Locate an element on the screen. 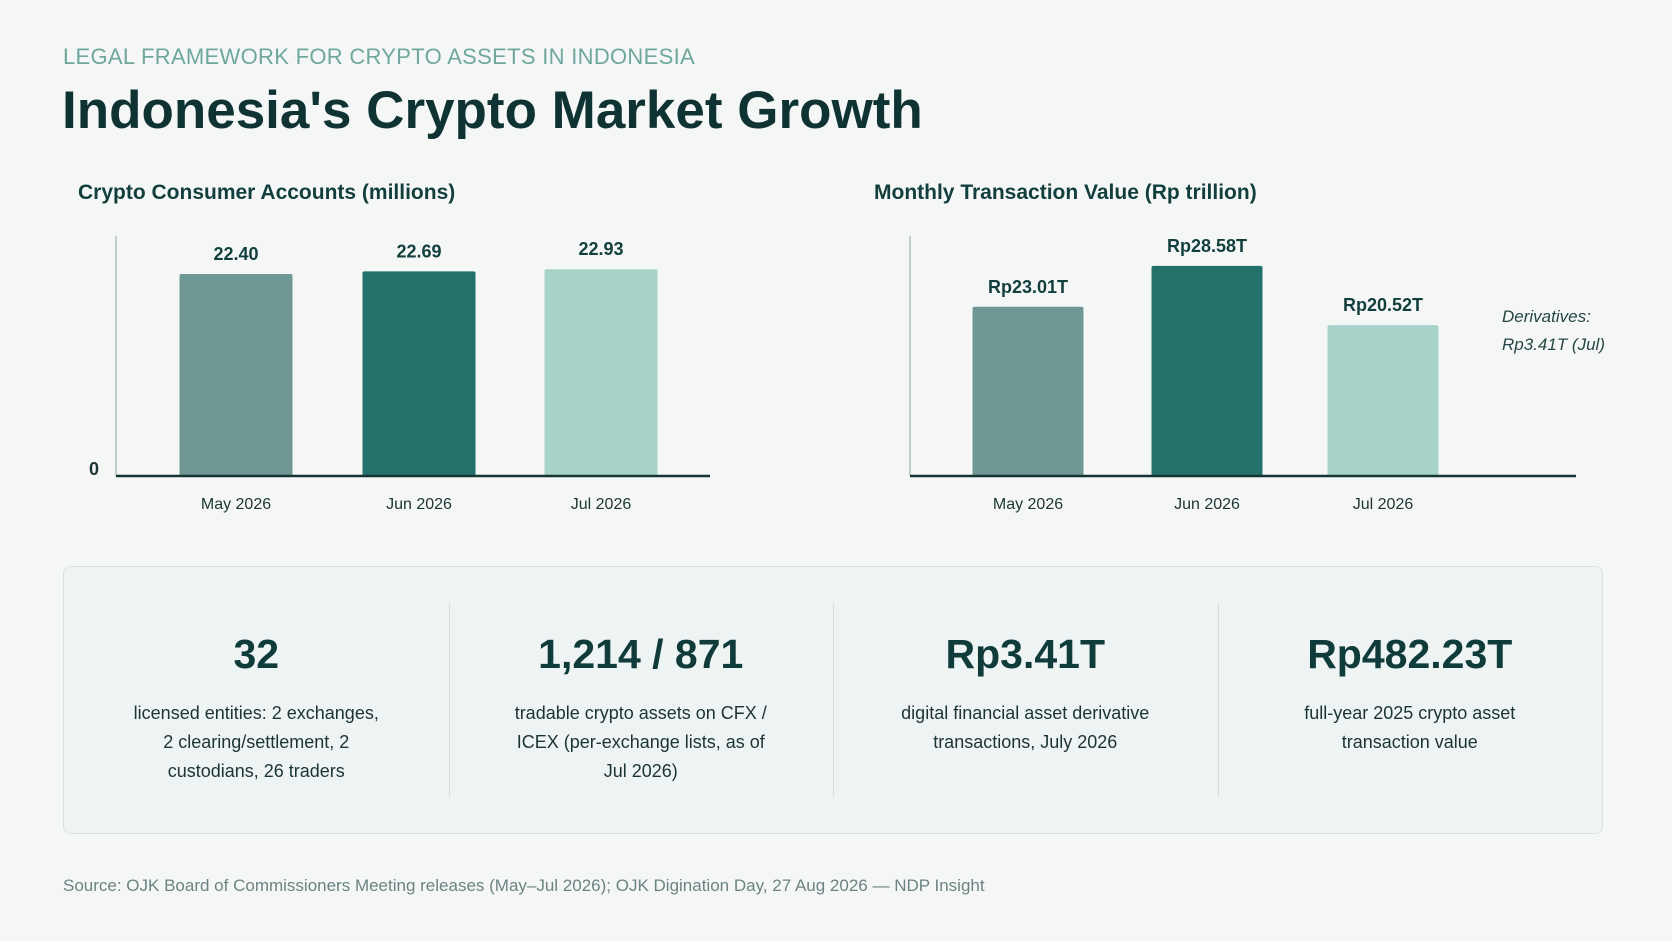  y-tick-label-zero: 0 is located at coordinates (94, 469).